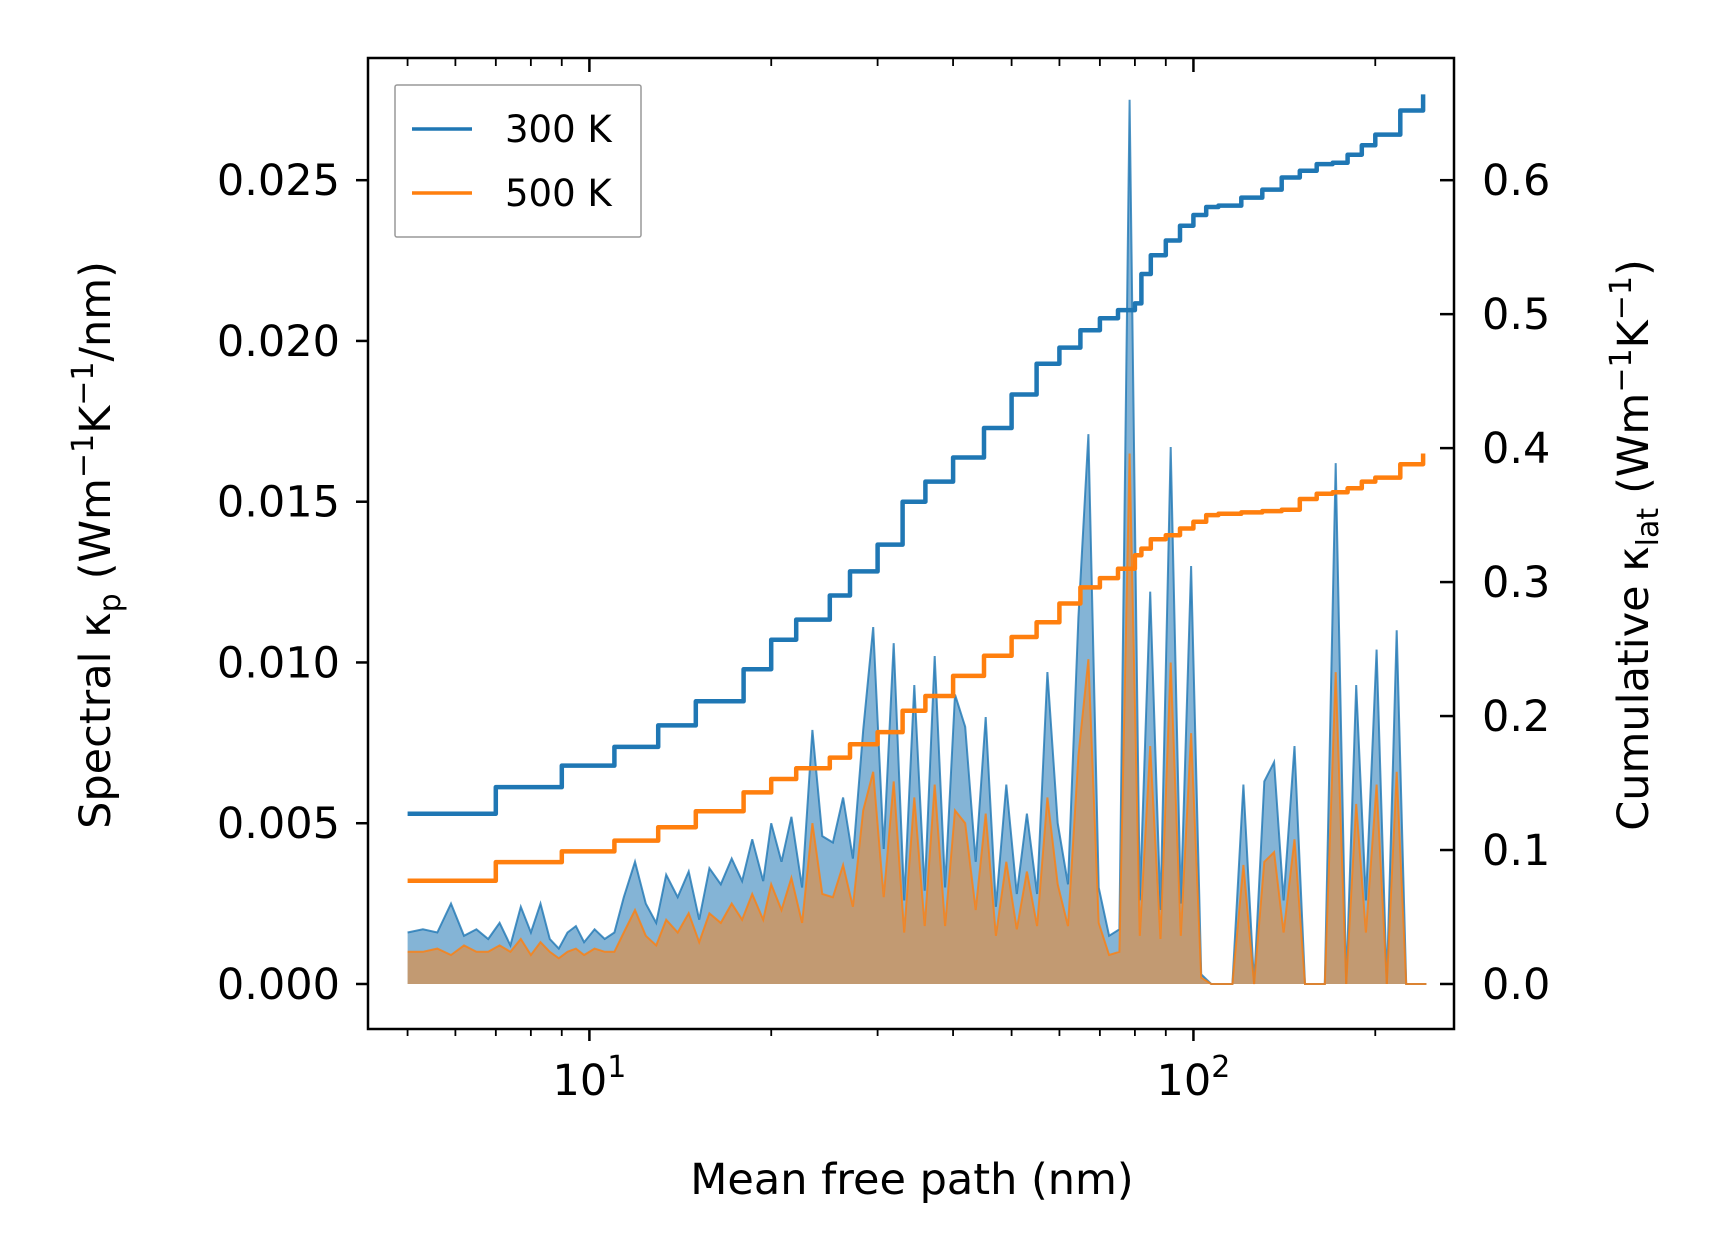 The width and height of the screenshot is (1716, 1254). What do you see at coordinates (1516, 315) in the screenshot?
I see `y-right-tick-label: 0.5` at bounding box center [1516, 315].